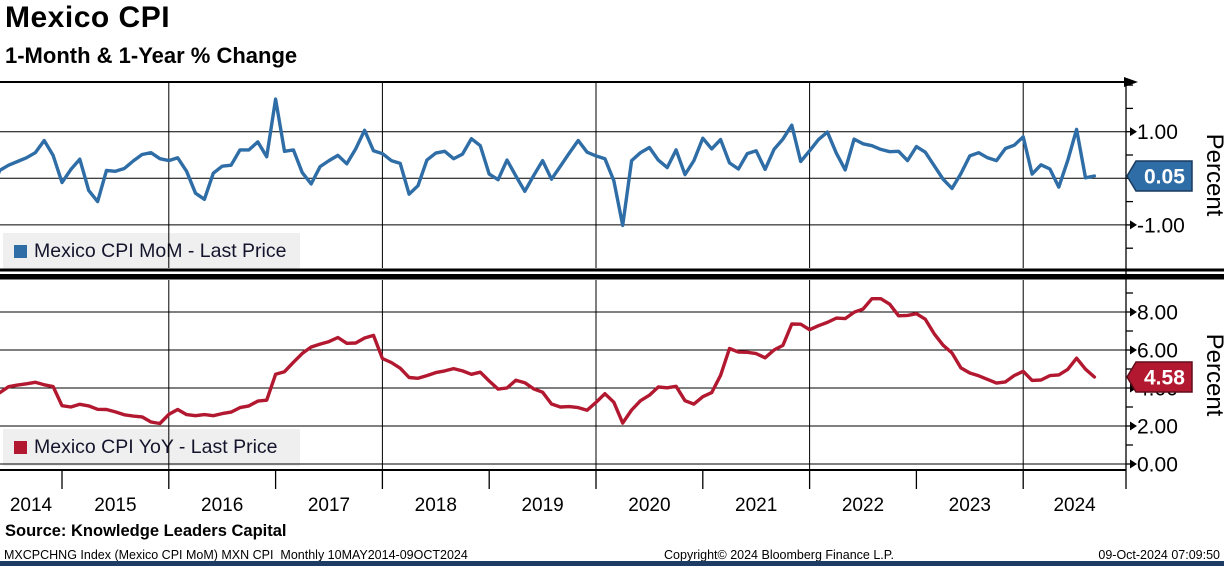 The height and width of the screenshot is (566, 1224). I want to click on last-price-value-yoy: 4.58, so click(1164, 377).